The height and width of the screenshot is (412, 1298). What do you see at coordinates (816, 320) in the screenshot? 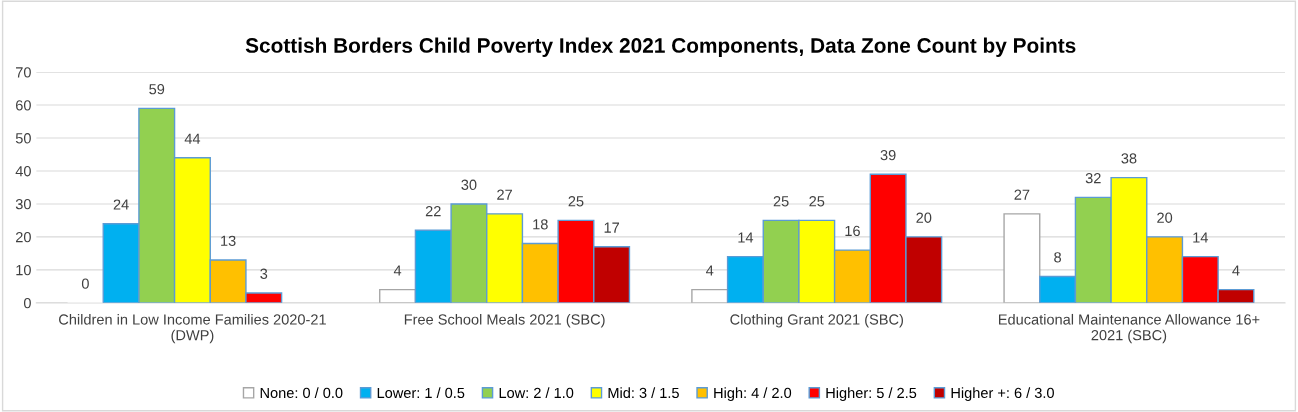
I see `x-tick-label: Clothing Grant 2021 (SBC)` at bounding box center [816, 320].